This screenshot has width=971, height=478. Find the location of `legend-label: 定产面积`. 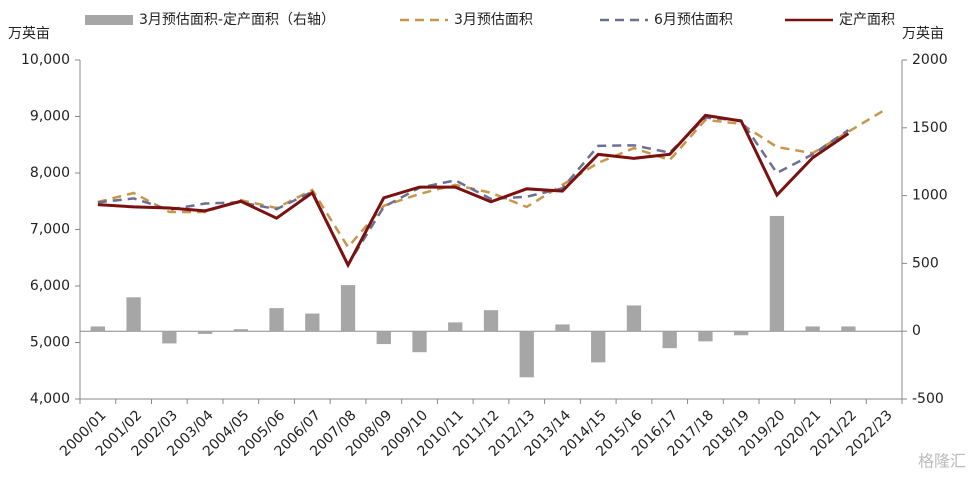

legend-label: 定产面积 is located at coordinates (867, 20).